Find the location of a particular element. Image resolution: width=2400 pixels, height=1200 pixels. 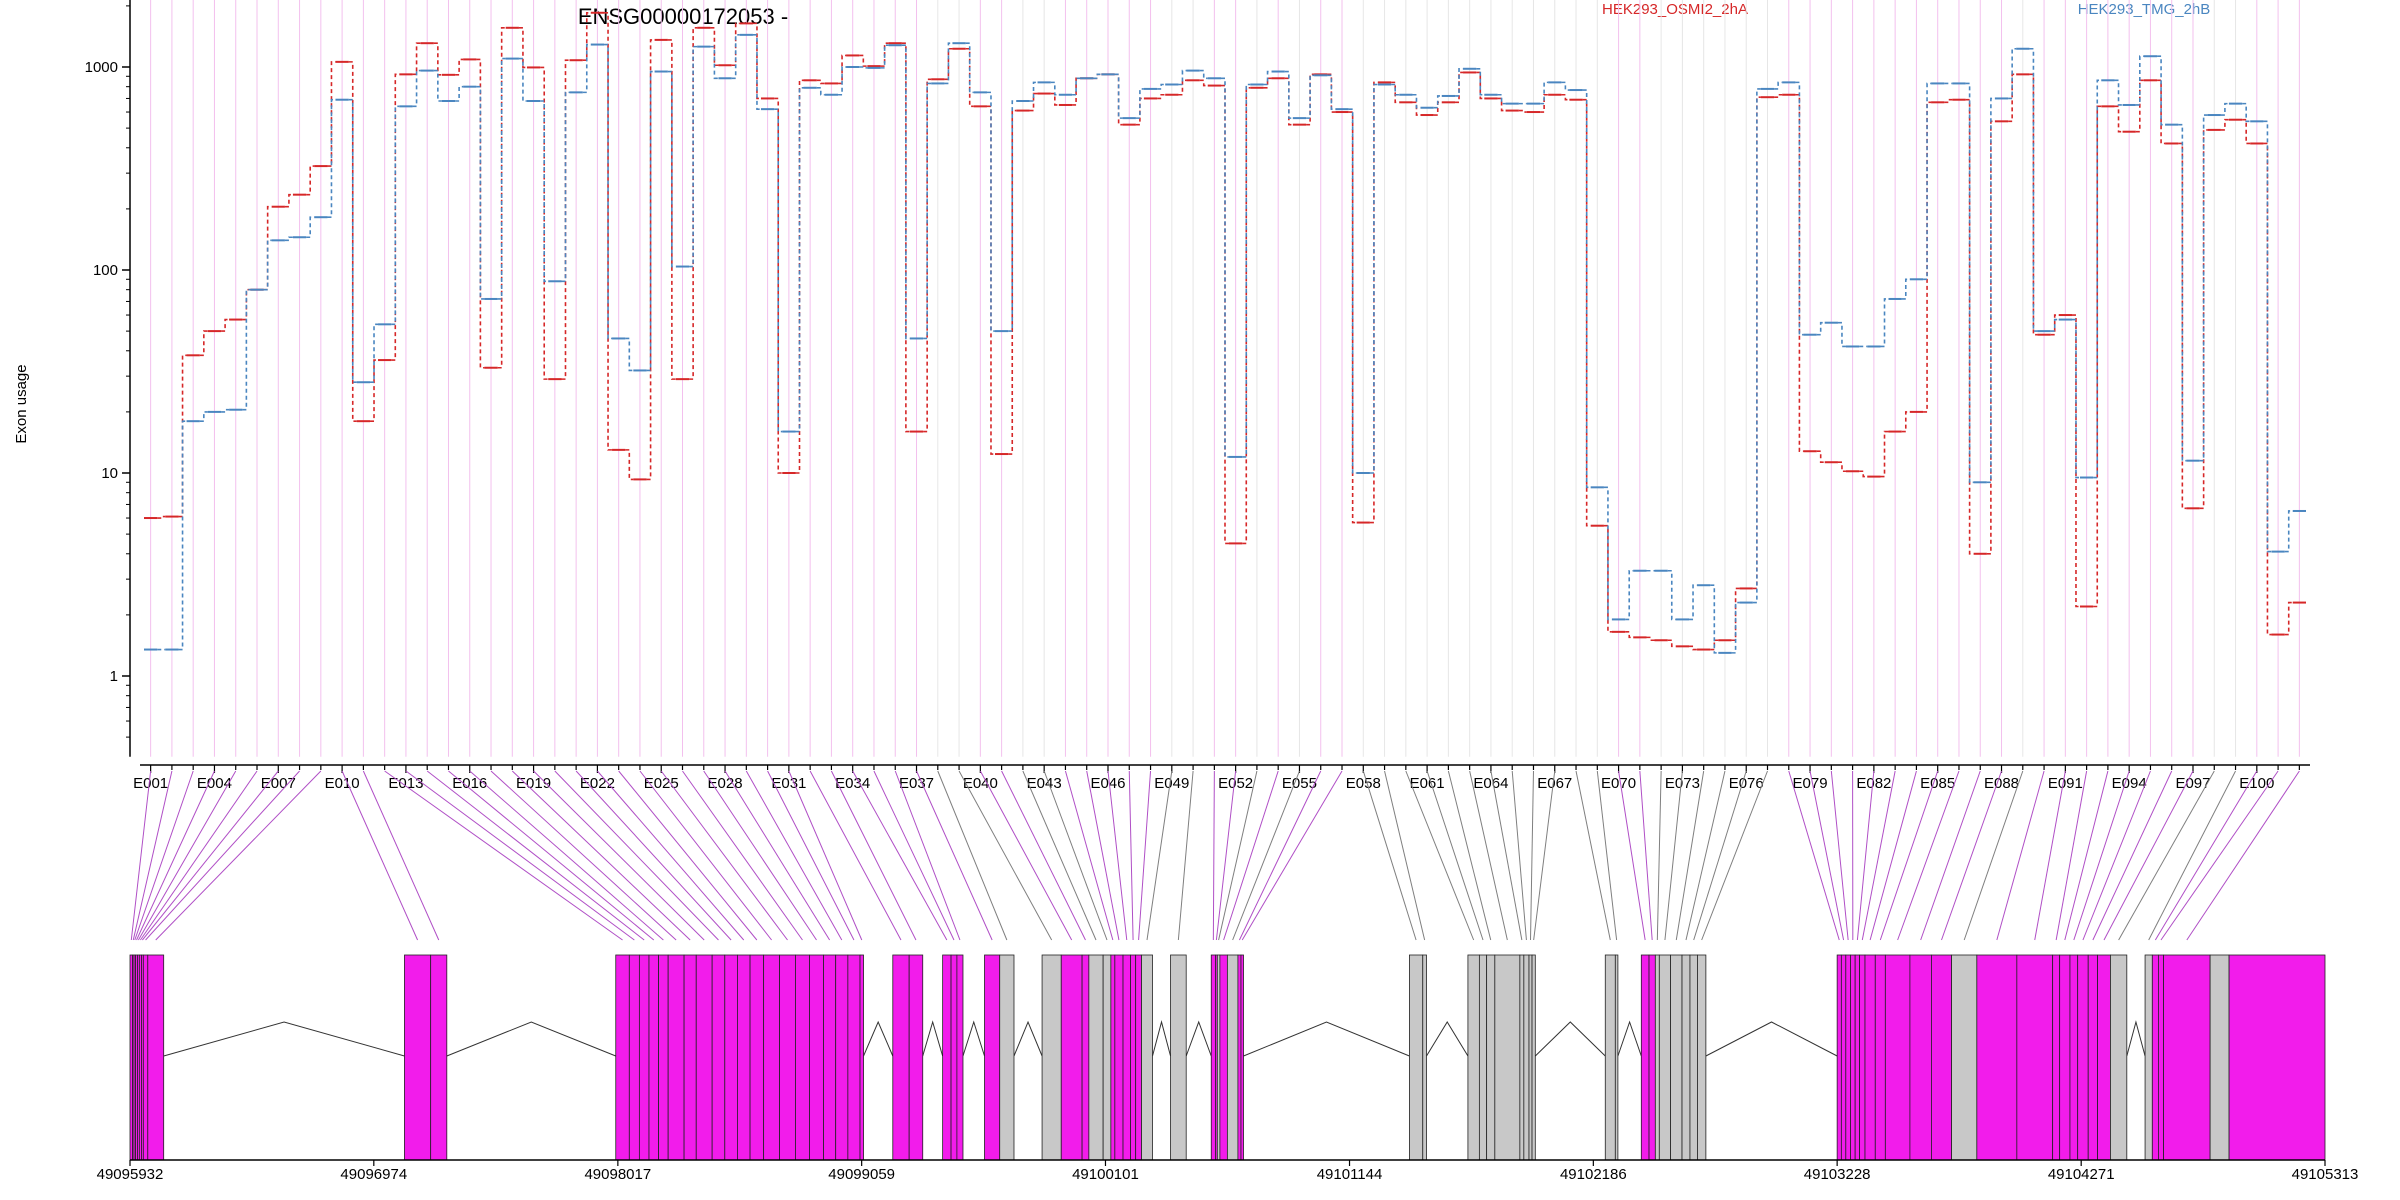

x-tick-label: E088 is located at coordinates (2001, 783).